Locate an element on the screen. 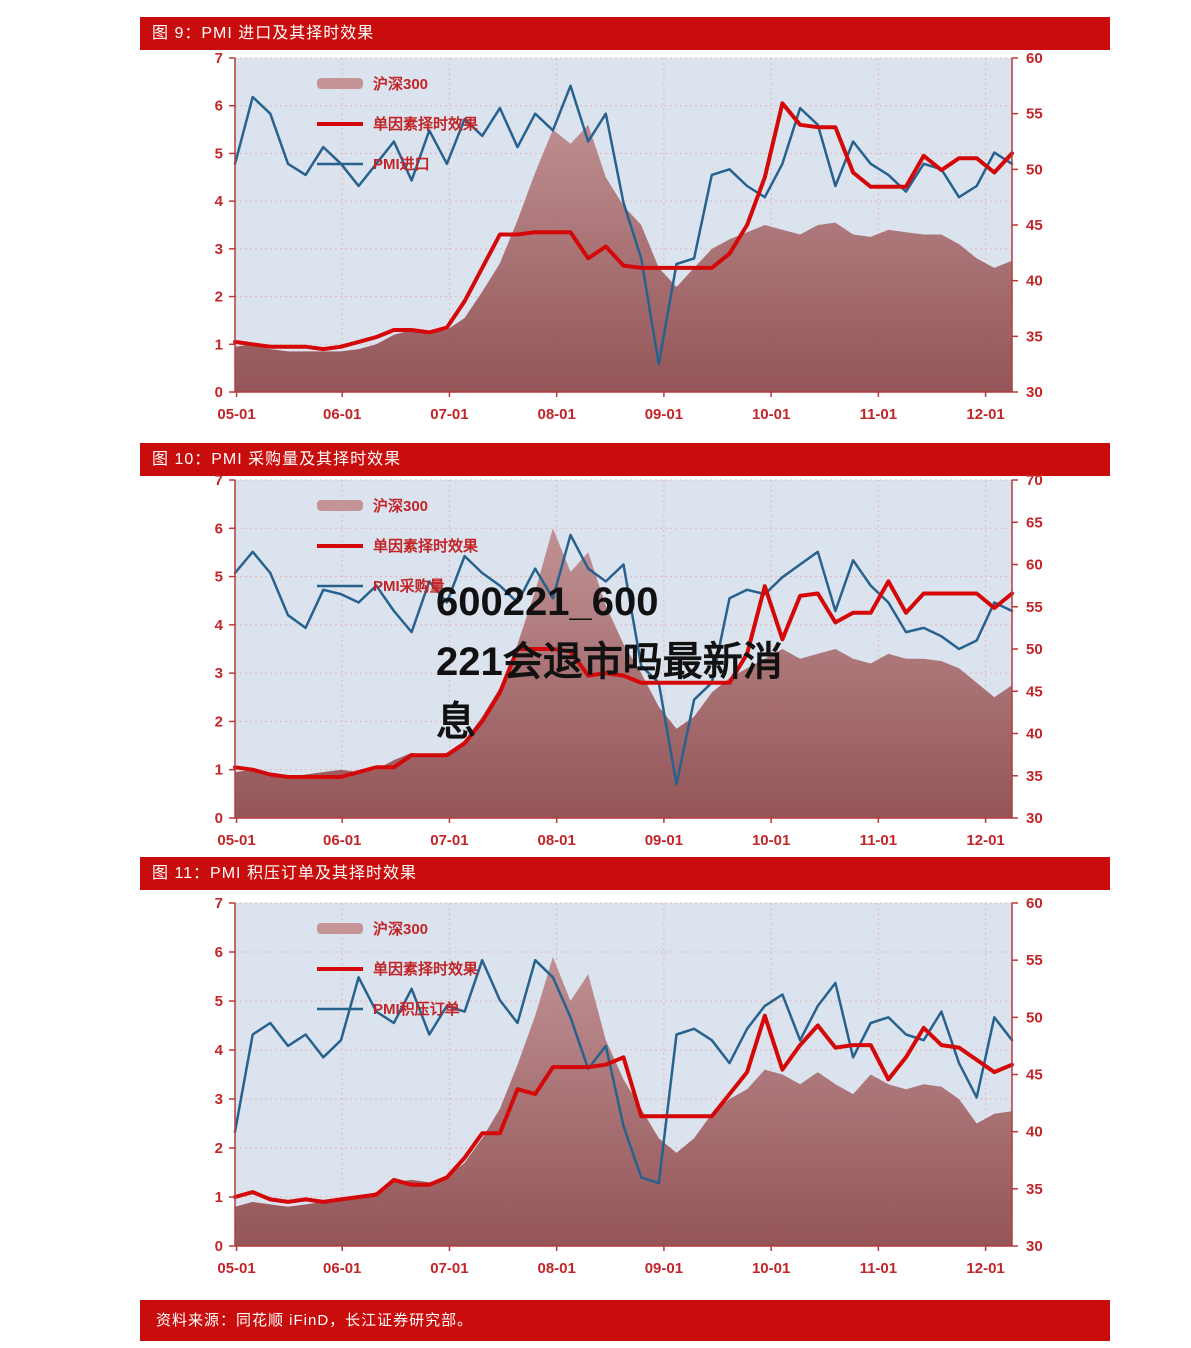  legend: 沪深300 单因素择时效果 PMI进口 is located at coordinates (398, 124).